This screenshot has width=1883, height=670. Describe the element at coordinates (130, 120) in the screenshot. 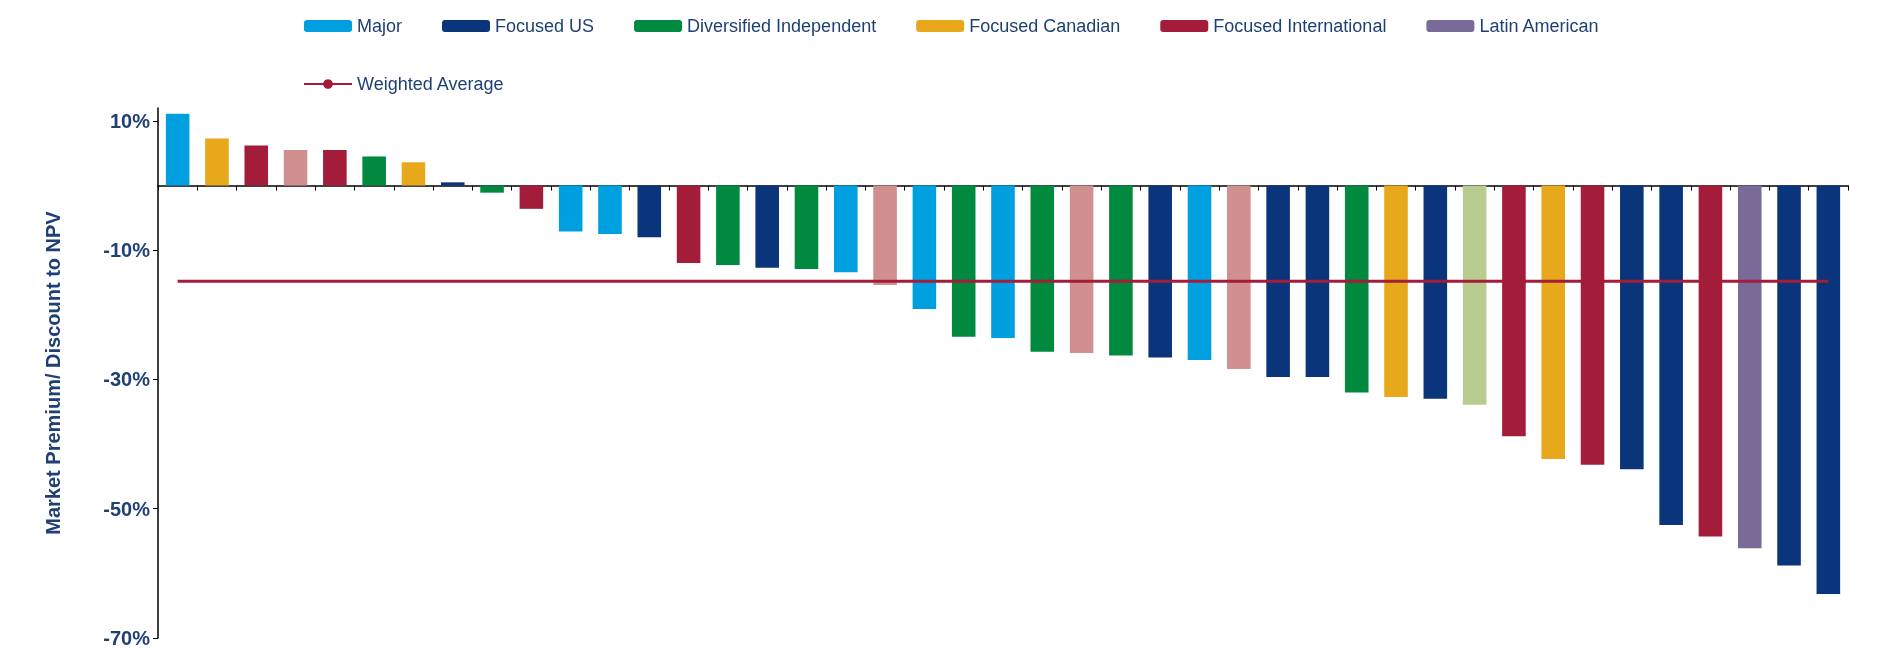

I see `y-tick-label: 10%` at that location.